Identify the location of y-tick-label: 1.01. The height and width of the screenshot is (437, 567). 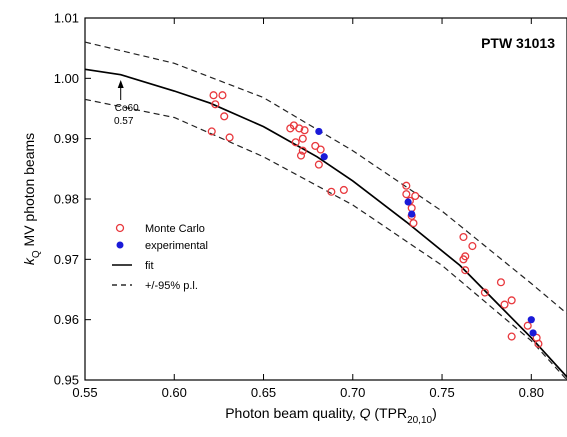
(66, 18).